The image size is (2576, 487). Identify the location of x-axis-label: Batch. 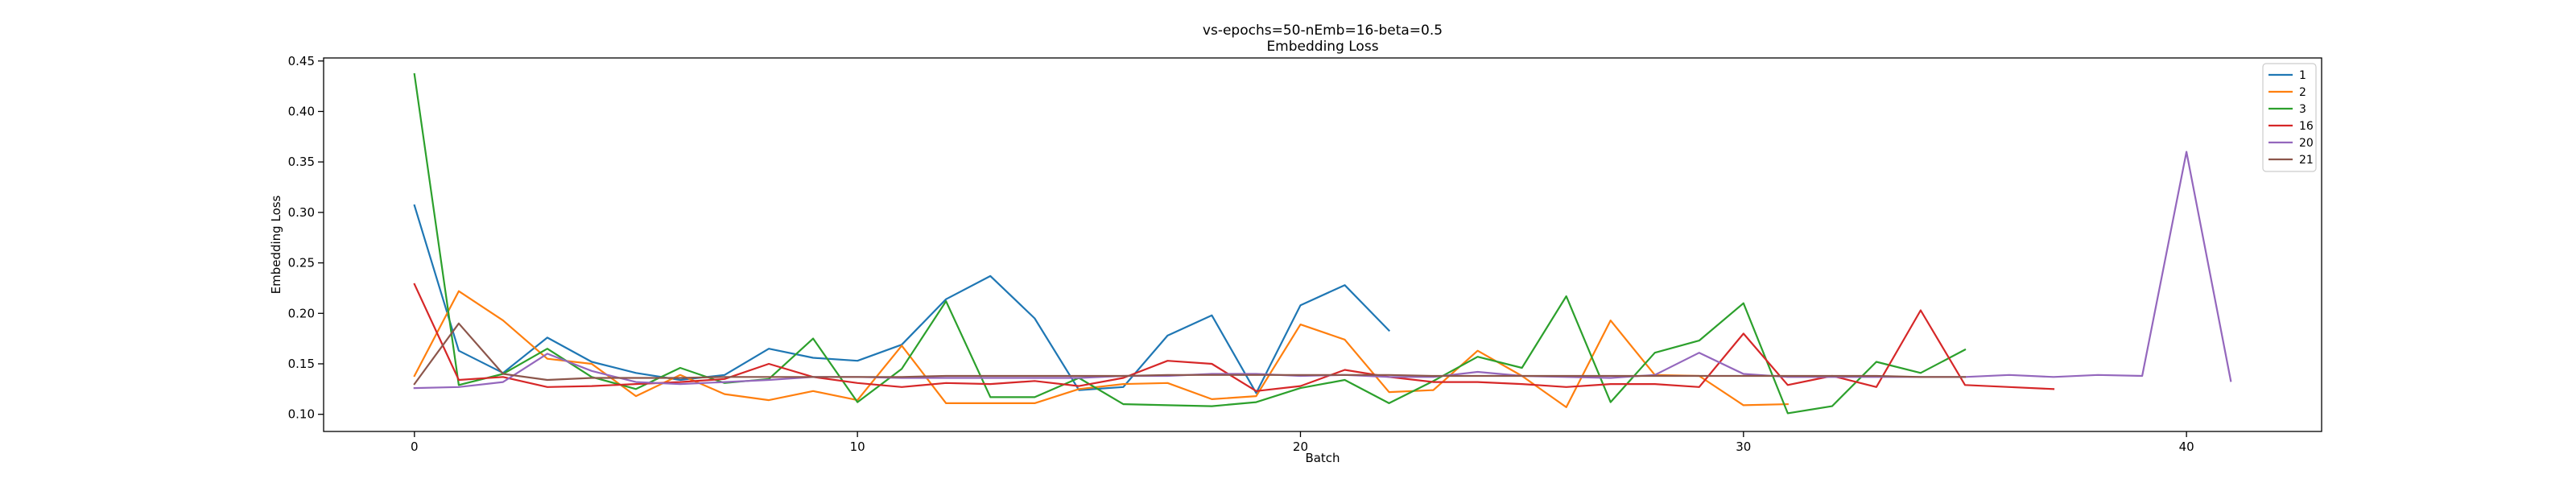
(1322, 458).